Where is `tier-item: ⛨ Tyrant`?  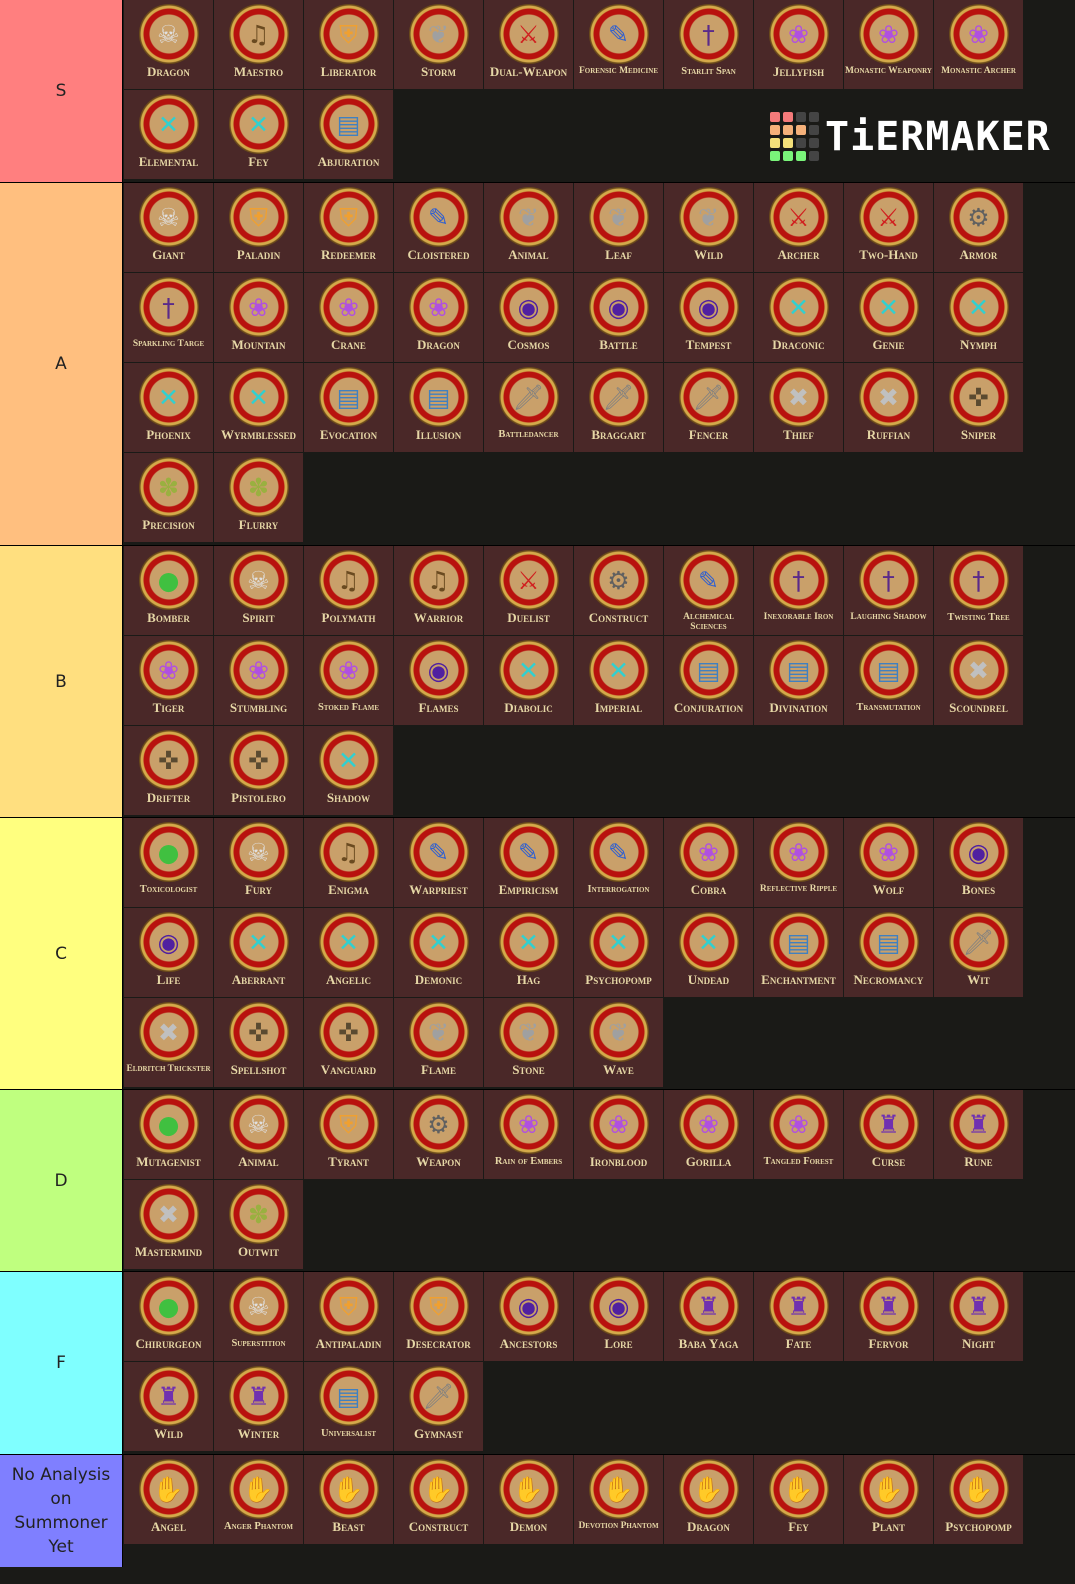
tier-item: ⛨ Tyrant is located at coordinates (348, 1134).